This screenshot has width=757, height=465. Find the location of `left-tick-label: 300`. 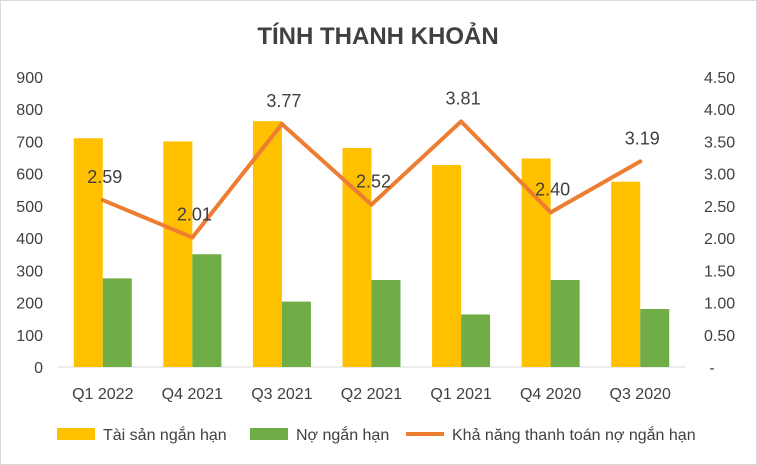

left-tick-label: 300 is located at coordinates (29, 271).